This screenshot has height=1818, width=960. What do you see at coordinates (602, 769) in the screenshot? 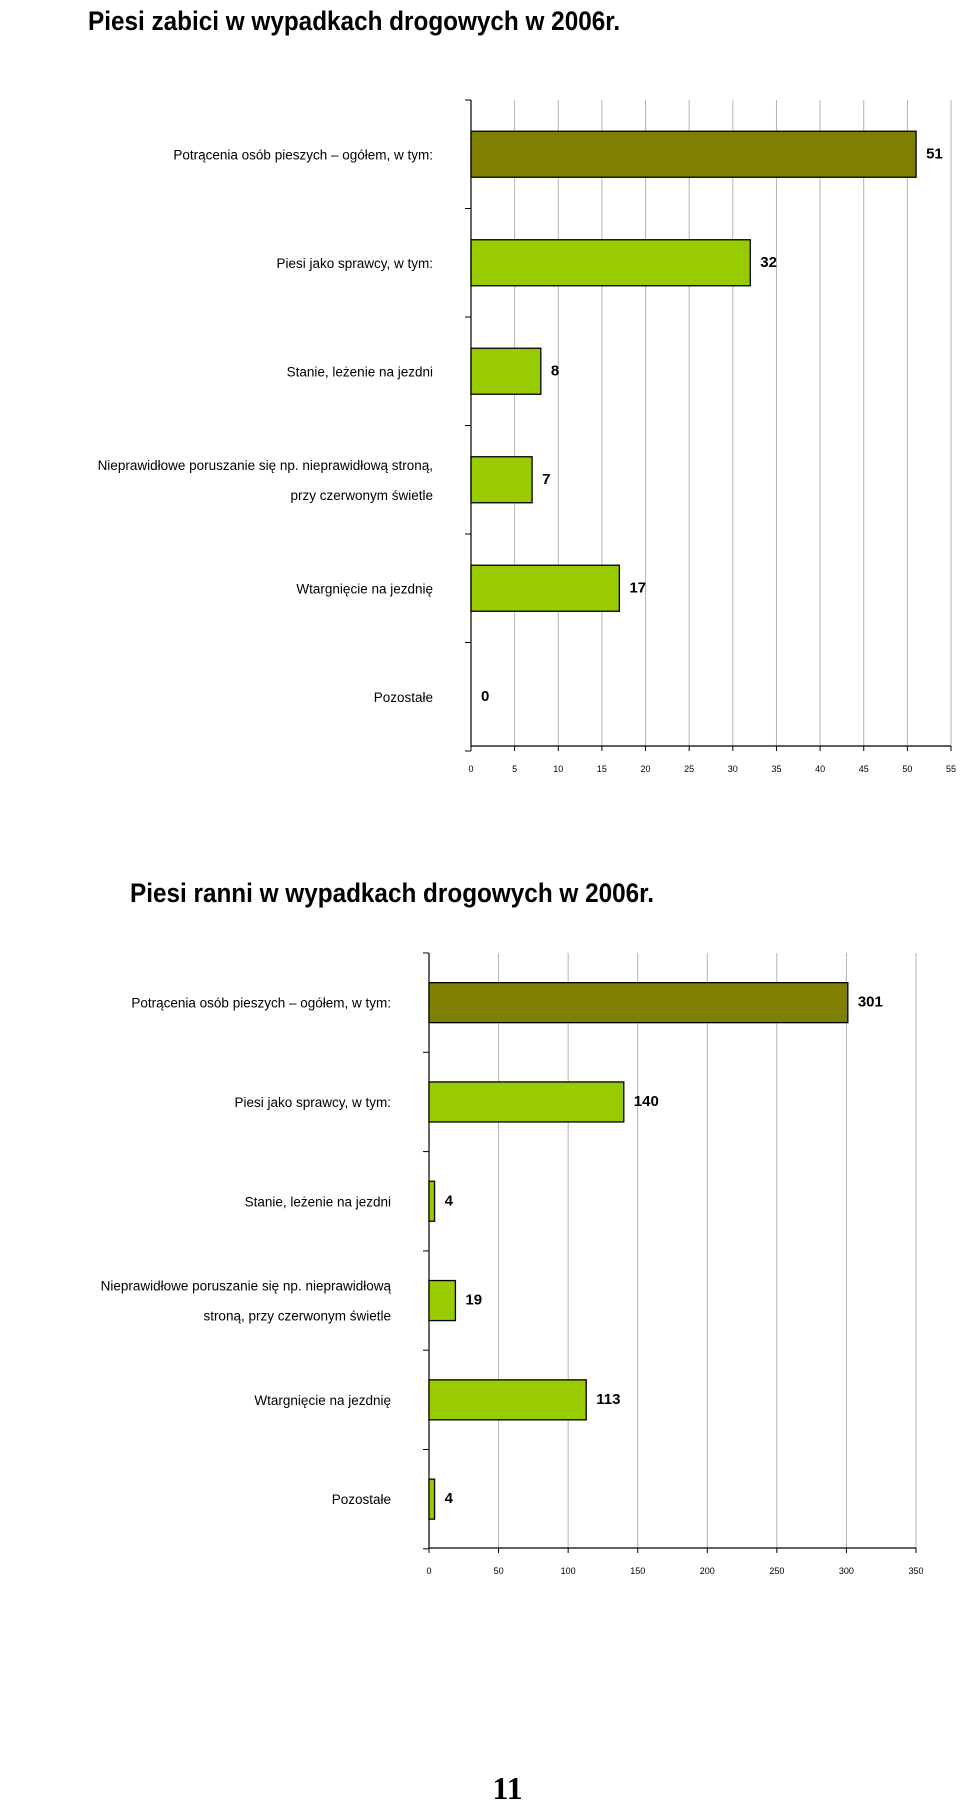
I see `x-tick-label: 15` at bounding box center [602, 769].